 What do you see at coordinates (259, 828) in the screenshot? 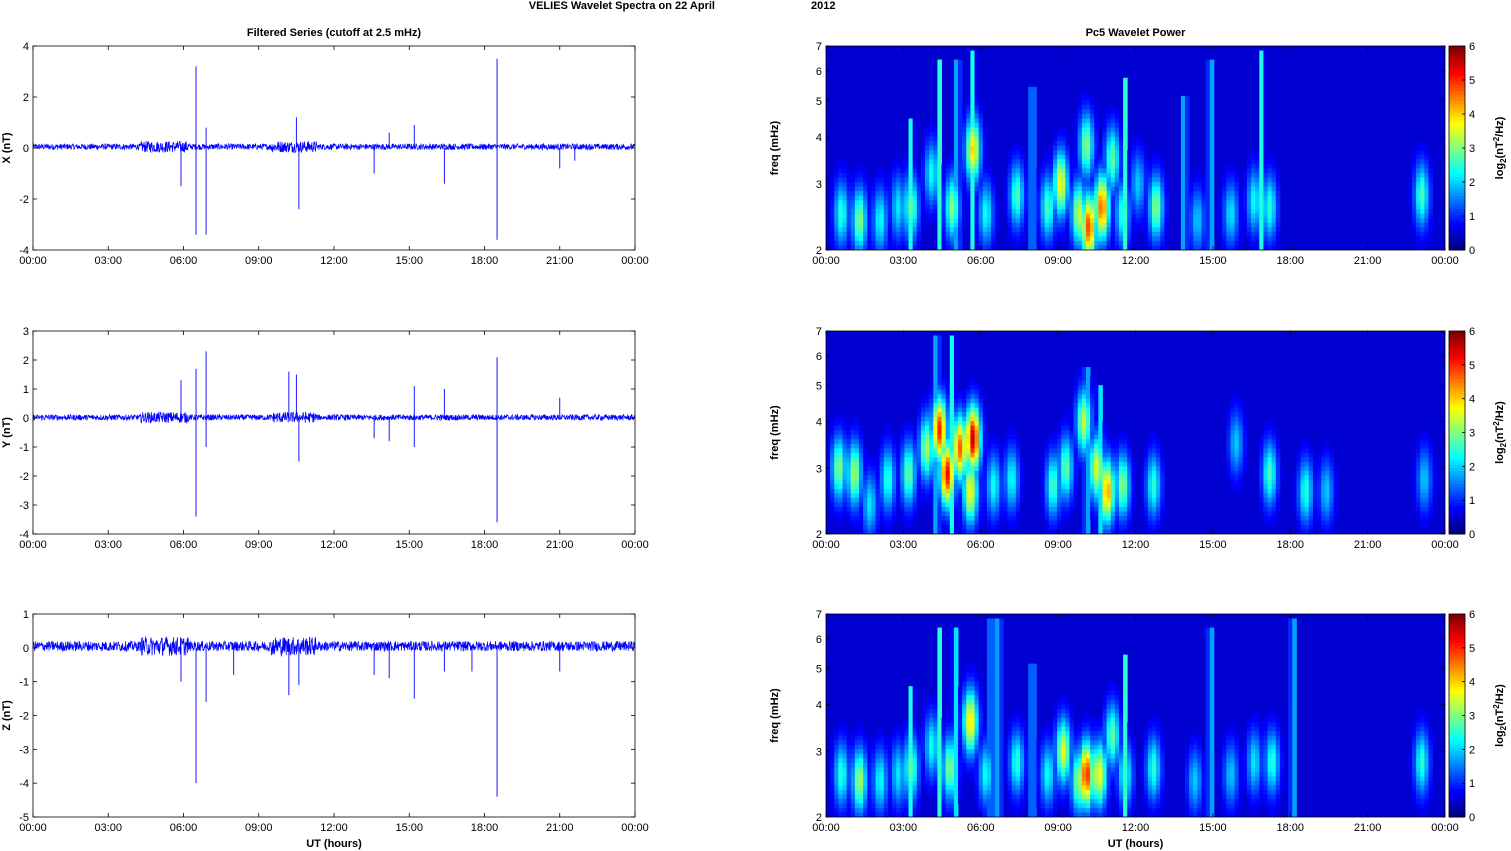
I see `z-series-xtick-label: 09:00` at bounding box center [259, 828].